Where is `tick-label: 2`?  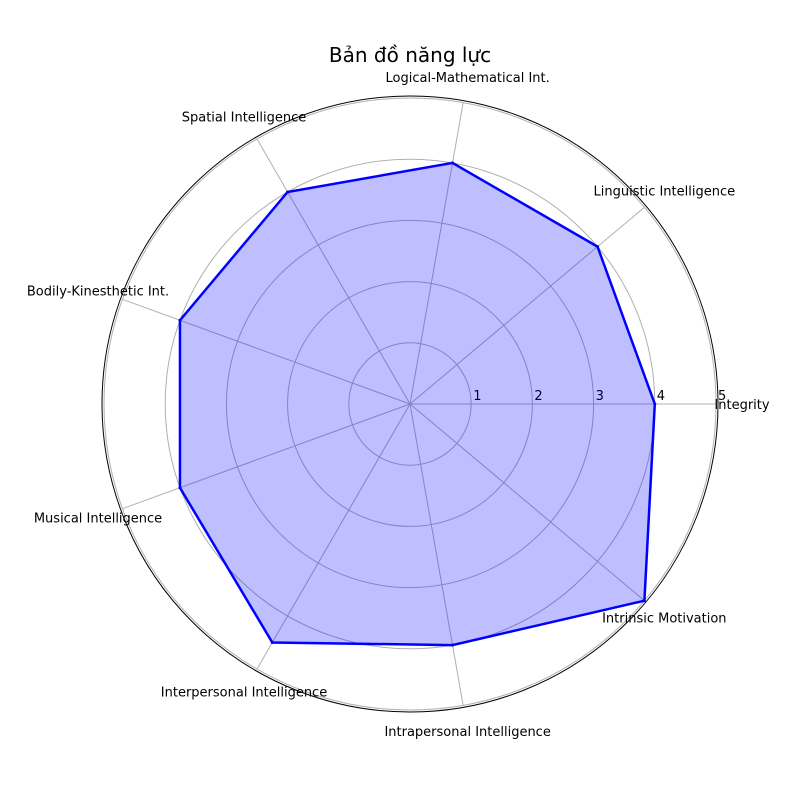 tick-label: 2 is located at coordinates (538, 396).